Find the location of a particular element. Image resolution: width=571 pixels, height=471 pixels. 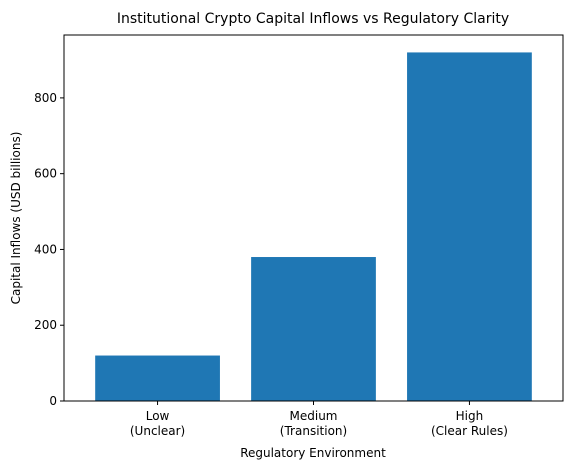

x-tick-label: High is located at coordinates (470, 416).